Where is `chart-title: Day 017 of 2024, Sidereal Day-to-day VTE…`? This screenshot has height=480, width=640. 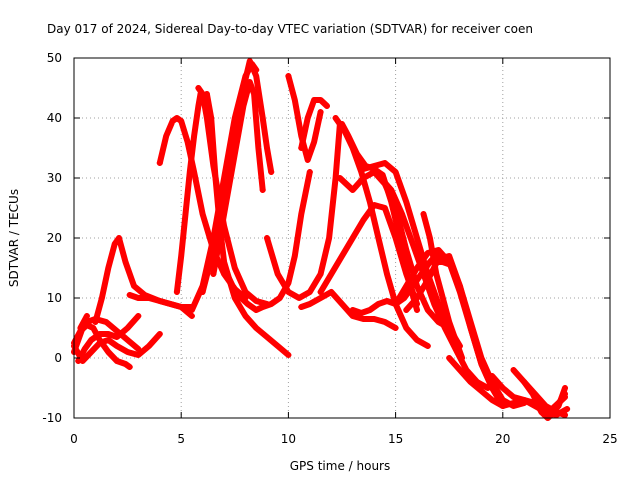
chart-title: Day 017 of 2024, Sidereal Day-to-day VTE… is located at coordinates (290, 29).